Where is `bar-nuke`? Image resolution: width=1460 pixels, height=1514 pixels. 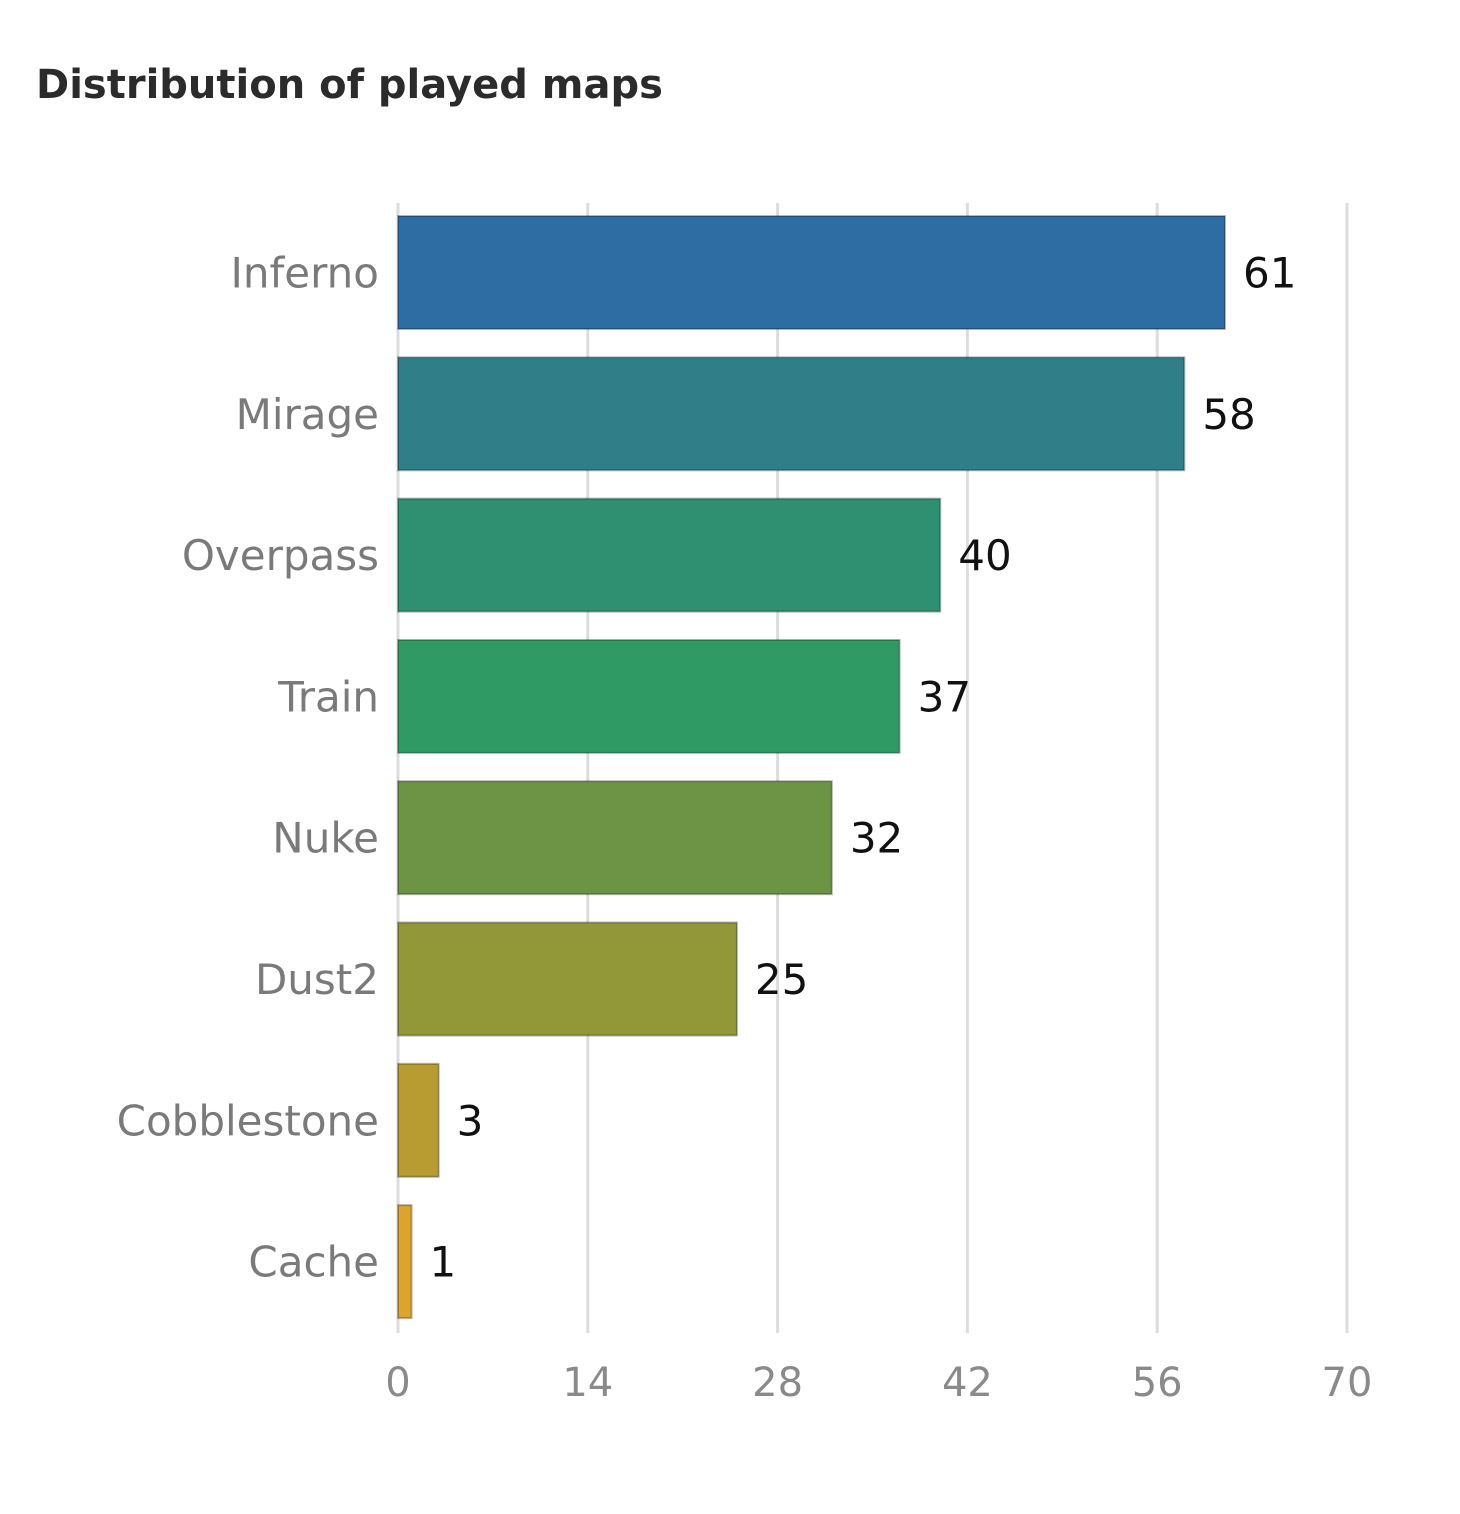 bar-nuke is located at coordinates (615, 838).